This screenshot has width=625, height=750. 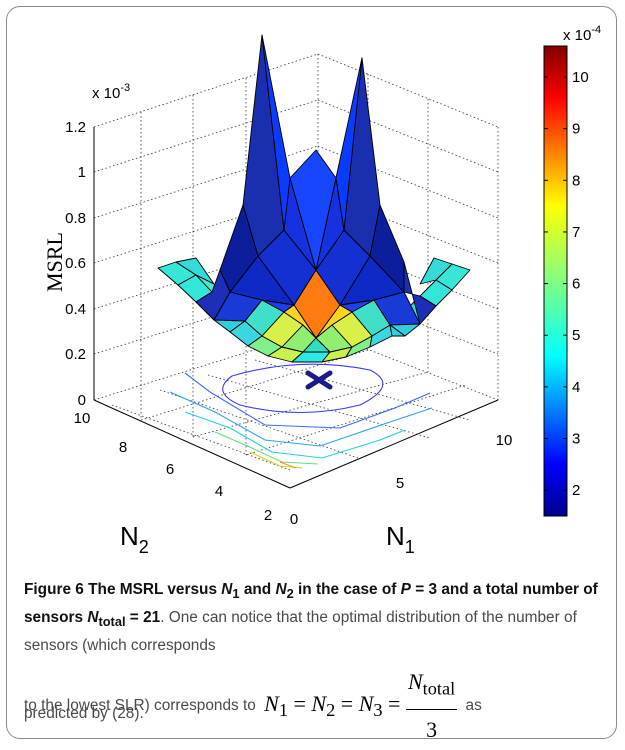 What do you see at coordinates (576, 180) in the screenshot?
I see `colorbar-tick-label: 8` at bounding box center [576, 180].